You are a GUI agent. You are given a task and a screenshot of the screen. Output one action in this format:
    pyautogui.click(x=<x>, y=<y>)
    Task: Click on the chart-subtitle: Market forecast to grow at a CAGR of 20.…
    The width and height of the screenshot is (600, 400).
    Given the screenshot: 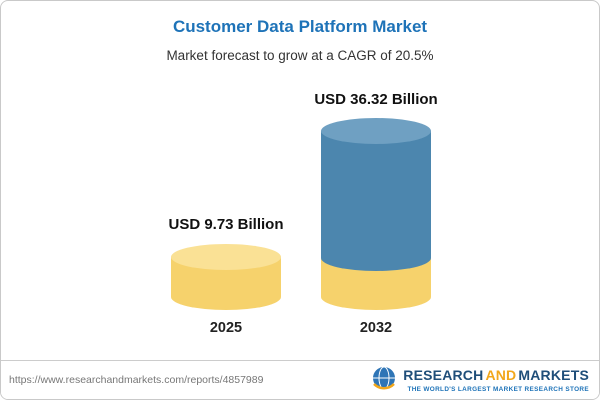 What is the action you would take?
    pyautogui.click(x=300, y=55)
    